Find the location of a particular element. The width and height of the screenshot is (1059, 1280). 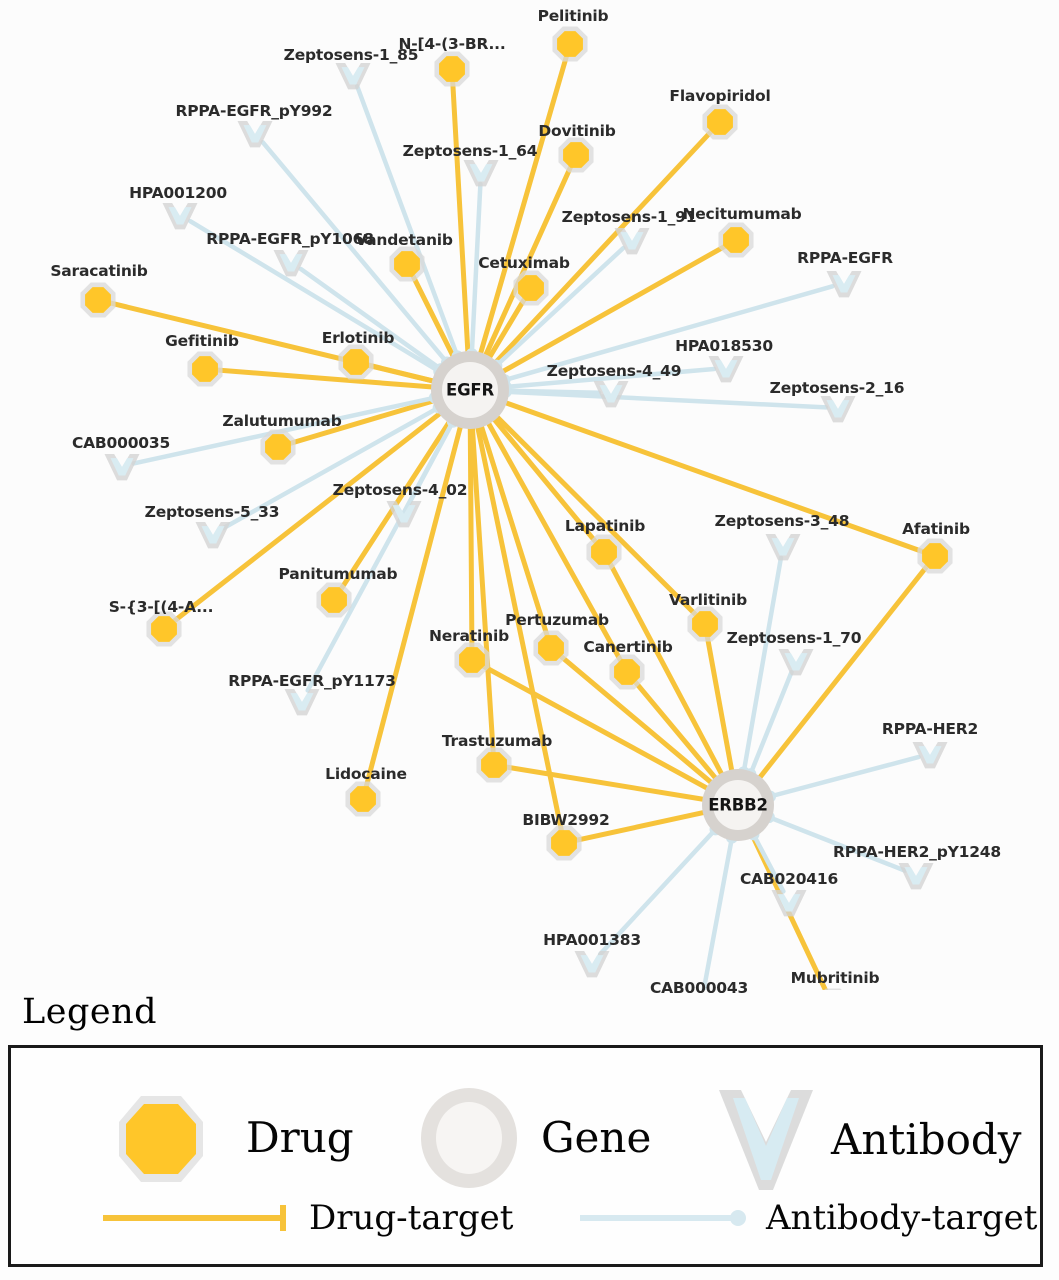

antibody-target-edge is located at coordinates (355, 252).